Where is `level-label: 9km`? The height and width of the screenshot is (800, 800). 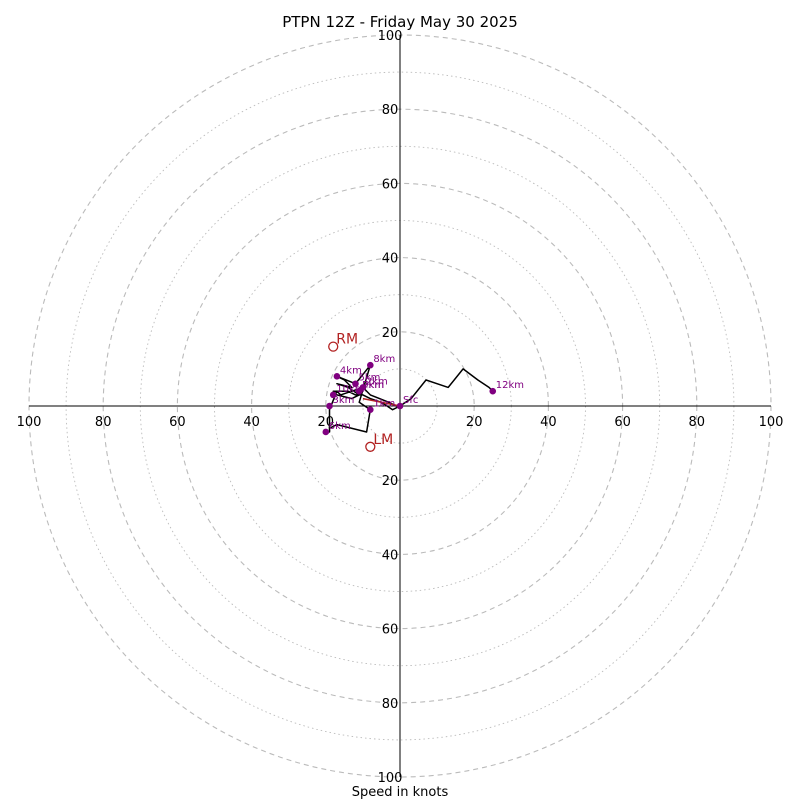
level-label: 9km is located at coordinates (373, 385).